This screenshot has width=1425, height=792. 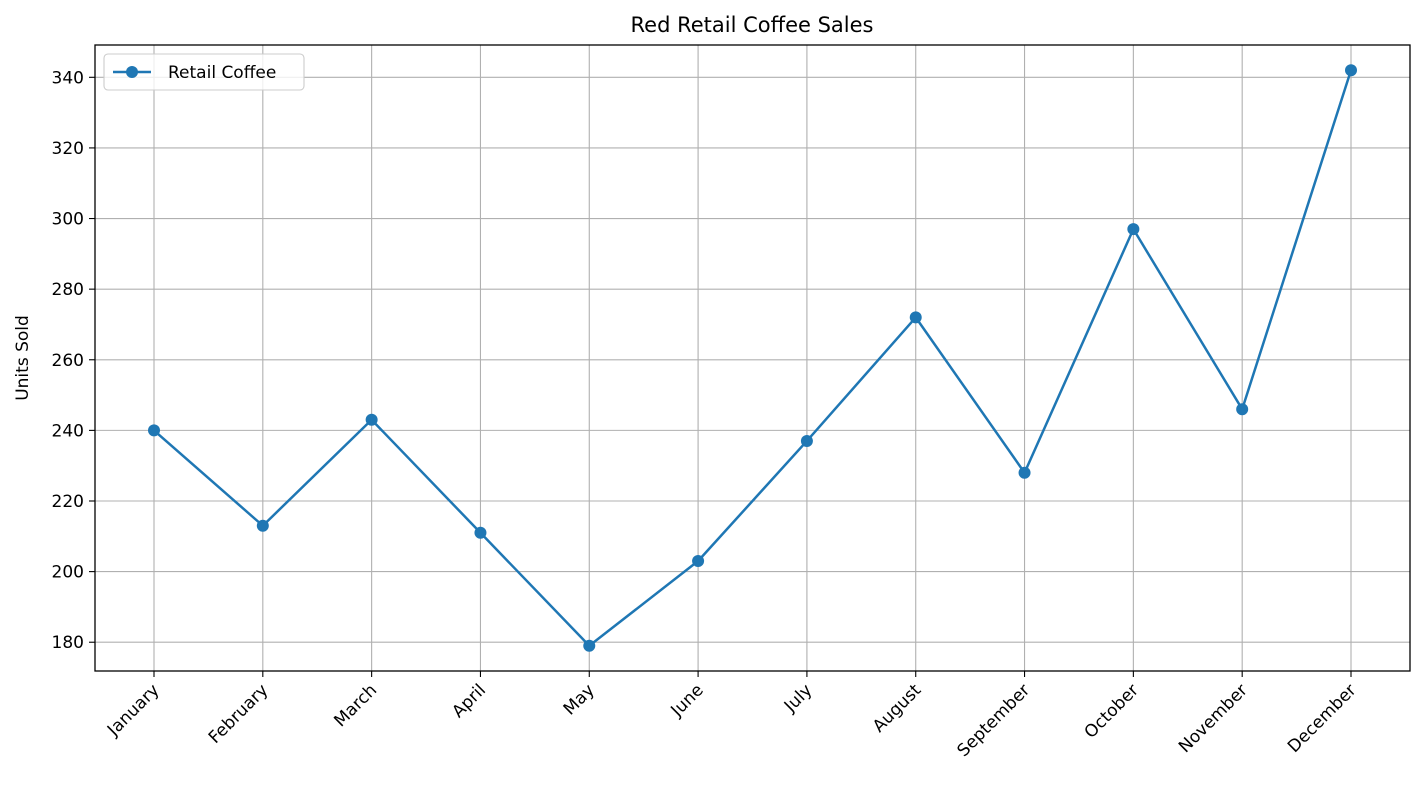 I want to click on x-tick-label: April, so click(x=469, y=701).